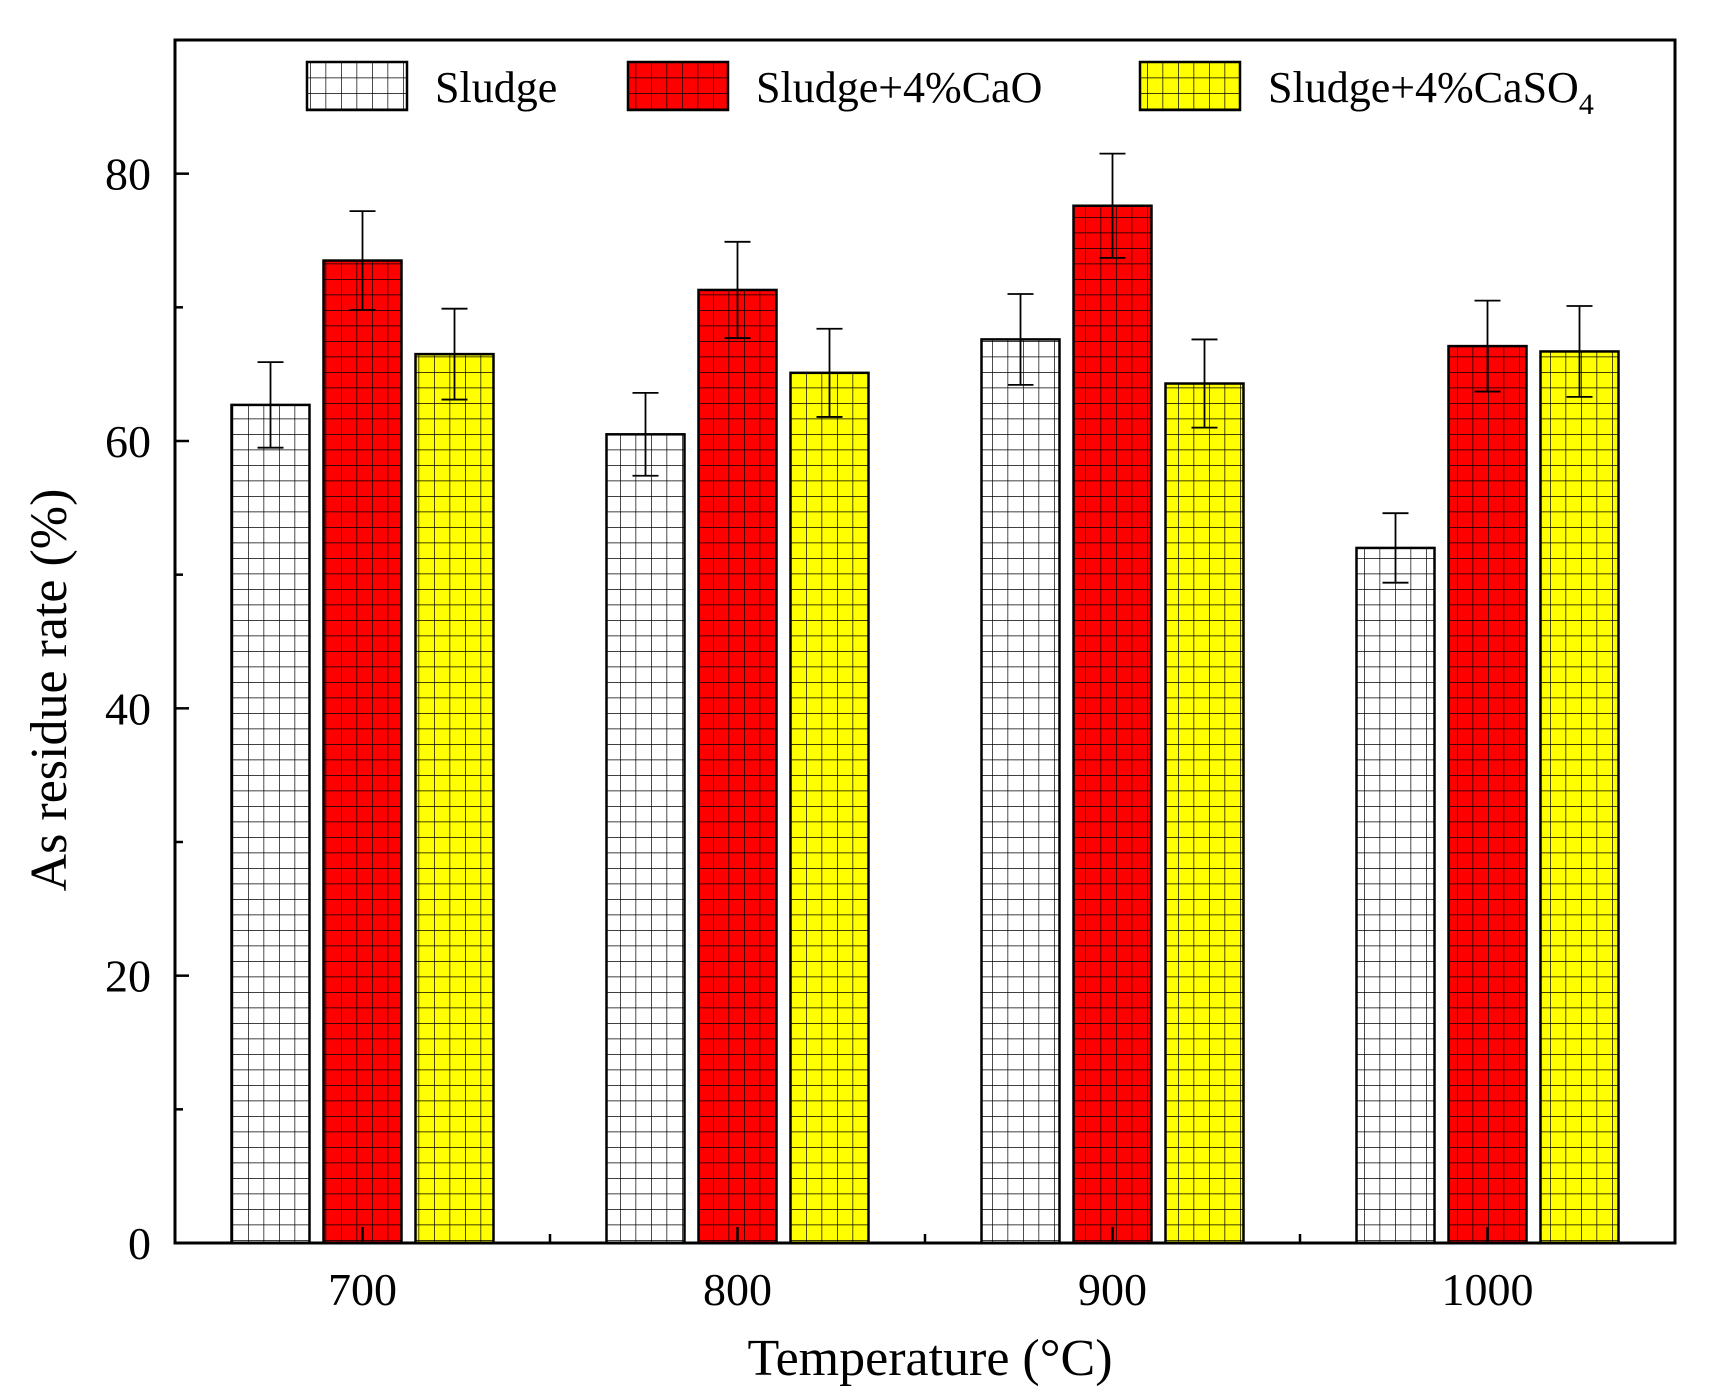  Describe the element at coordinates (929, 1358) in the screenshot. I see `x-axis-title: Temperature (°C)` at that location.